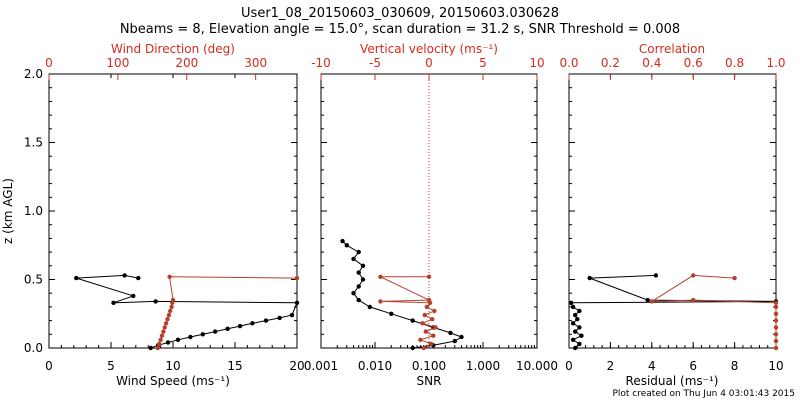 Image resolution: width=800 pixels, height=404 pixels. I want to click on y-tick-label: 0.5, so click(33, 280).